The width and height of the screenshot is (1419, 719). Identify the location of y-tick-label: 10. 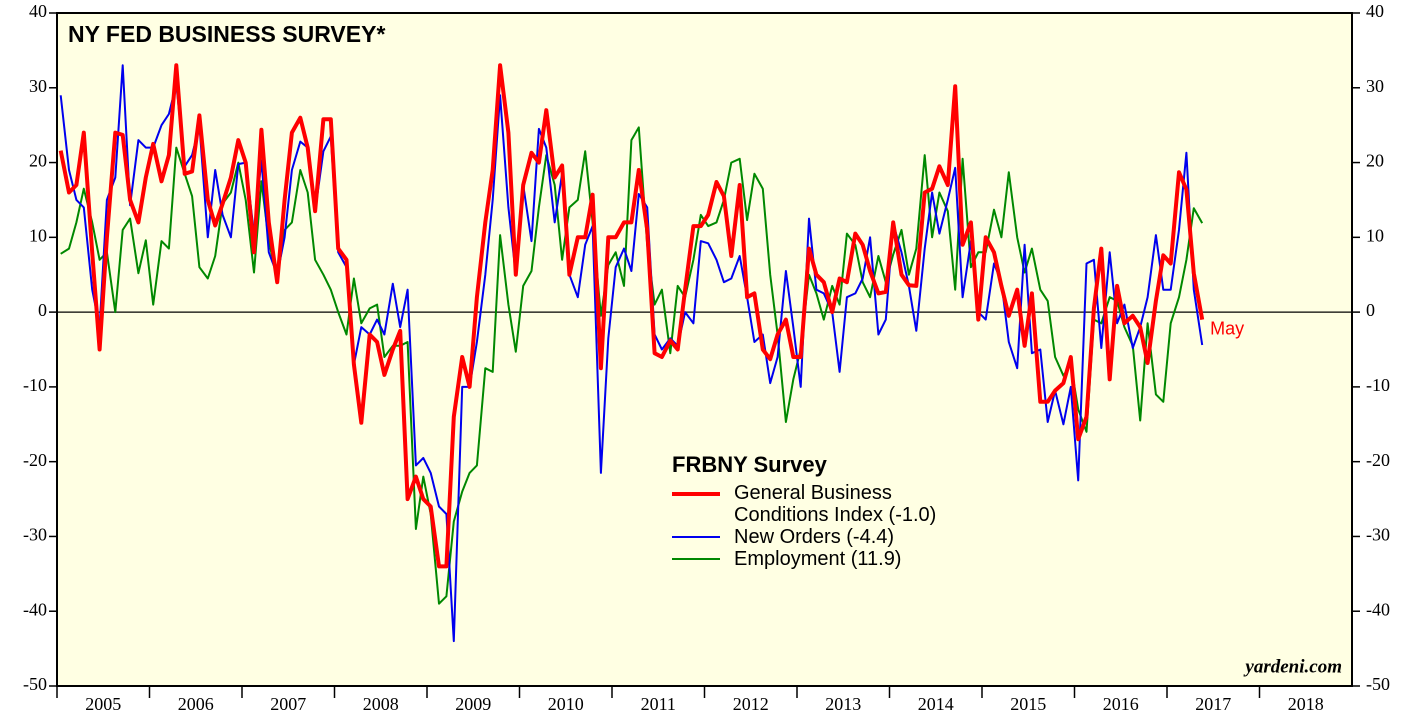
(38, 235).